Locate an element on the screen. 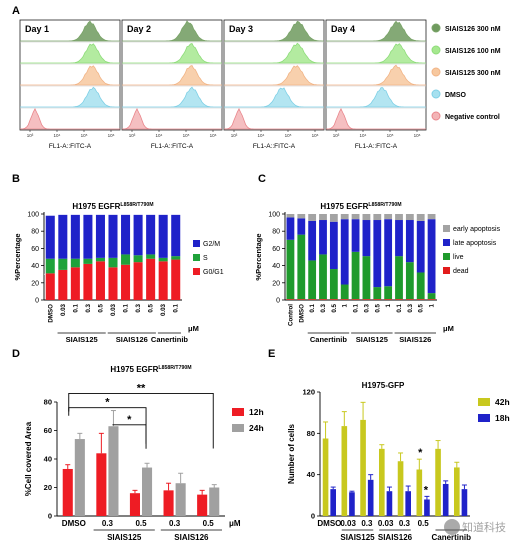 The width and height of the screenshot is (519, 544). legend-label: Negative control is located at coordinates (472, 117).